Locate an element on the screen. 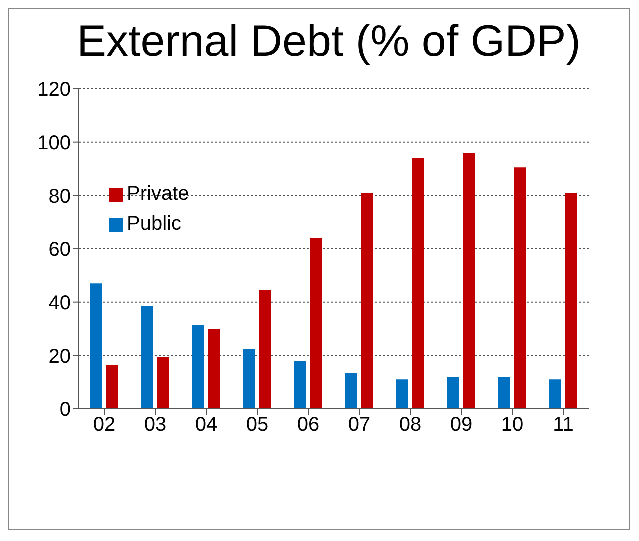  x-tick-label: 05 is located at coordinates (257, 425).